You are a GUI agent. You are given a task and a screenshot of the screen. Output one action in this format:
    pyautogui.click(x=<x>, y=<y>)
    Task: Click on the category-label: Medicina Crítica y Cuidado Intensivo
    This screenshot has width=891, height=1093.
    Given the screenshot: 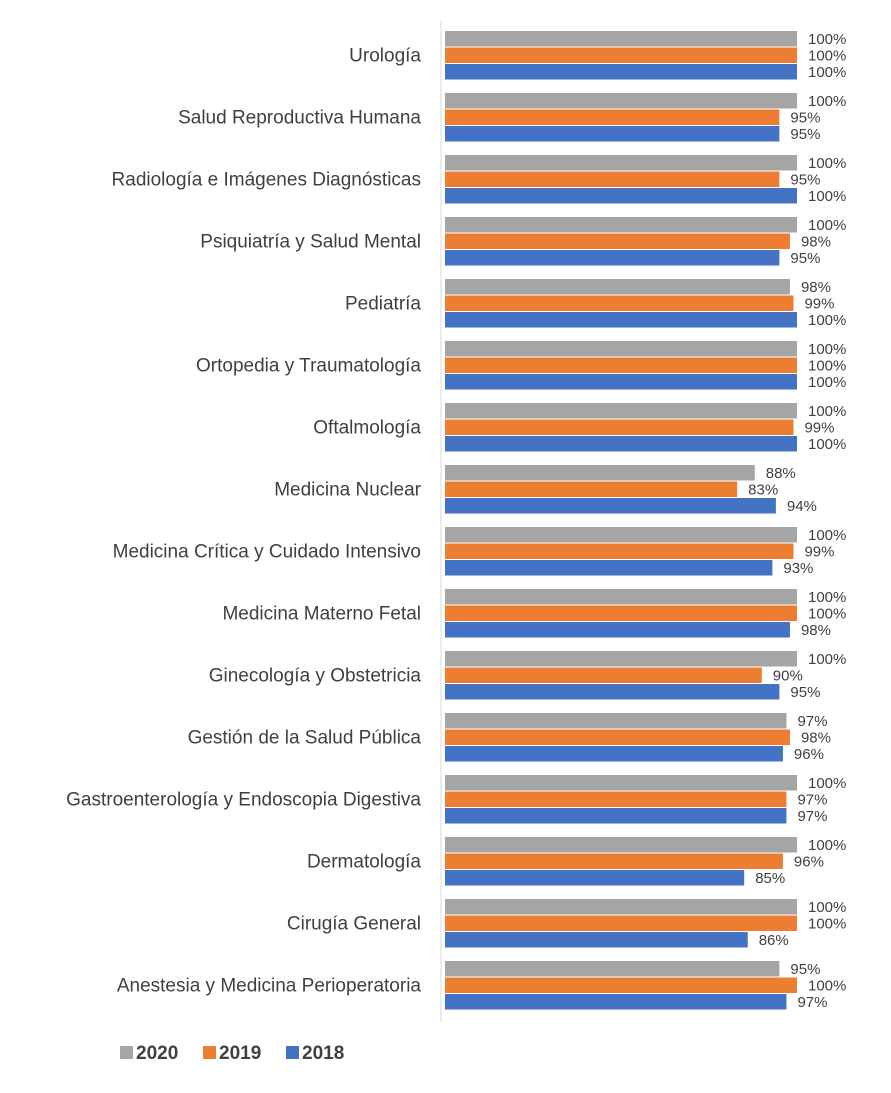 What is the action you would take?
    pyautogui.click(x=267, y=551)
    